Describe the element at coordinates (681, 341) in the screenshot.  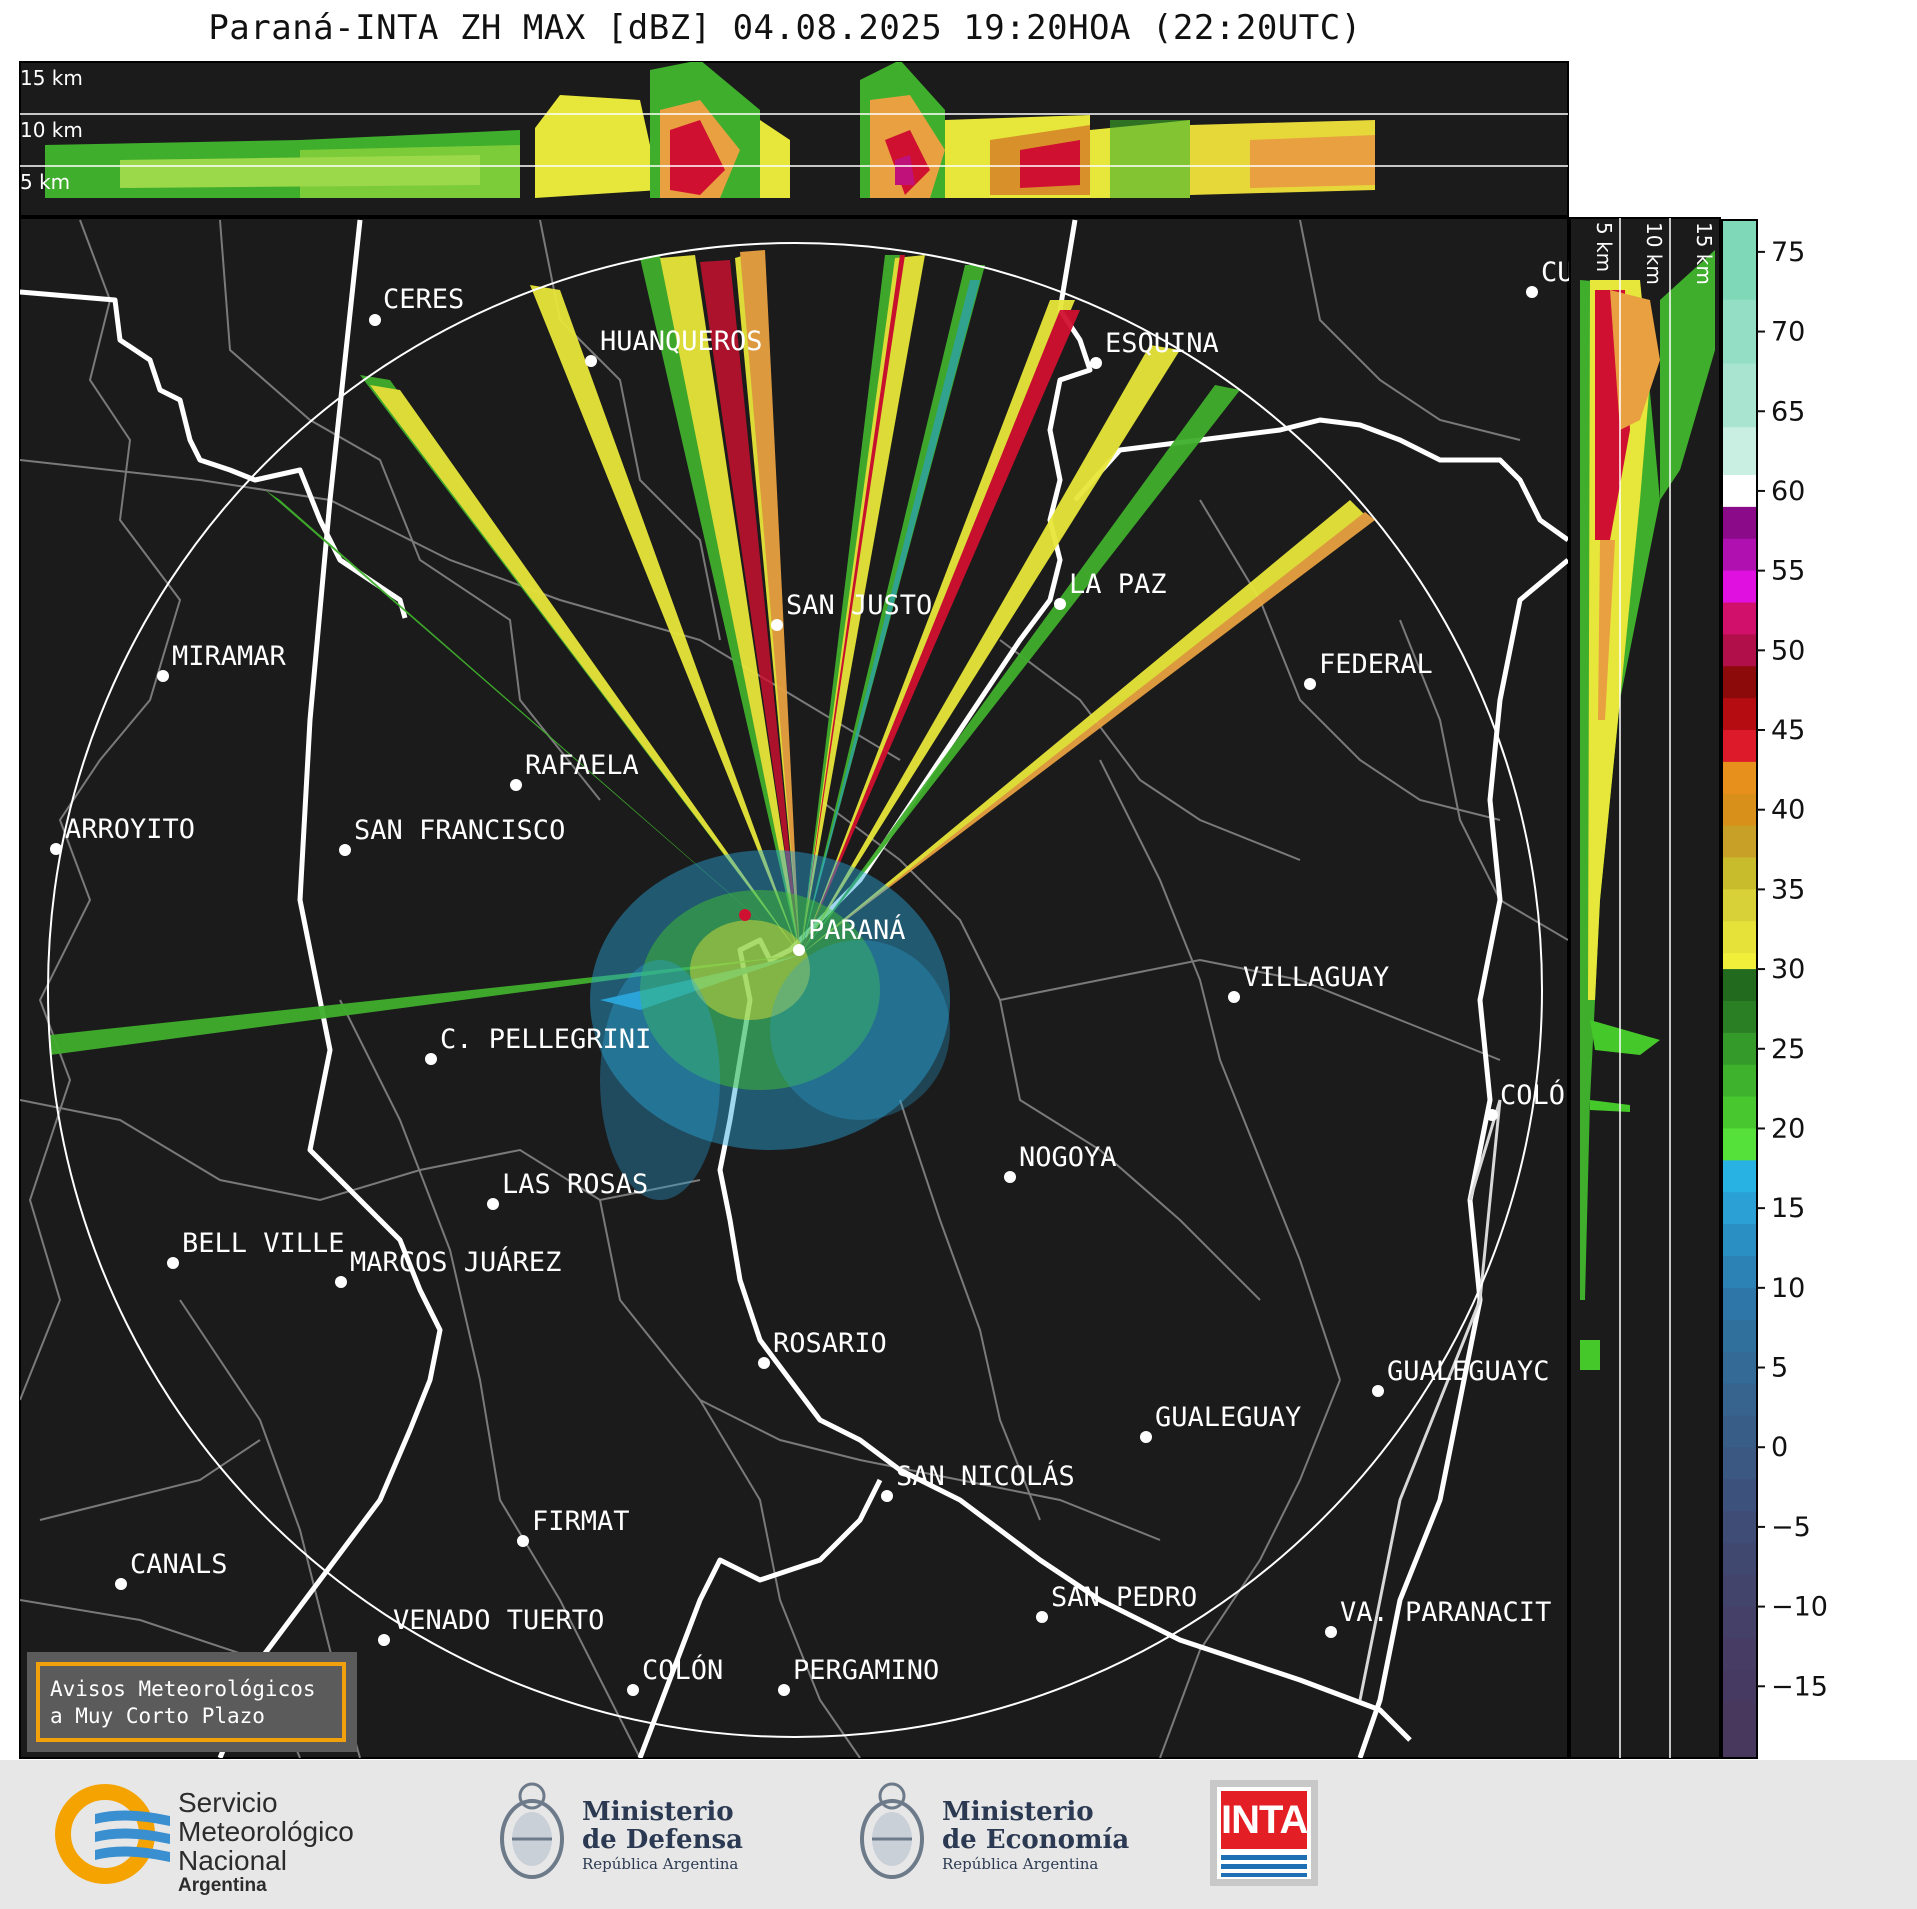
I see `city-label: HUANQUEROS` at that location.